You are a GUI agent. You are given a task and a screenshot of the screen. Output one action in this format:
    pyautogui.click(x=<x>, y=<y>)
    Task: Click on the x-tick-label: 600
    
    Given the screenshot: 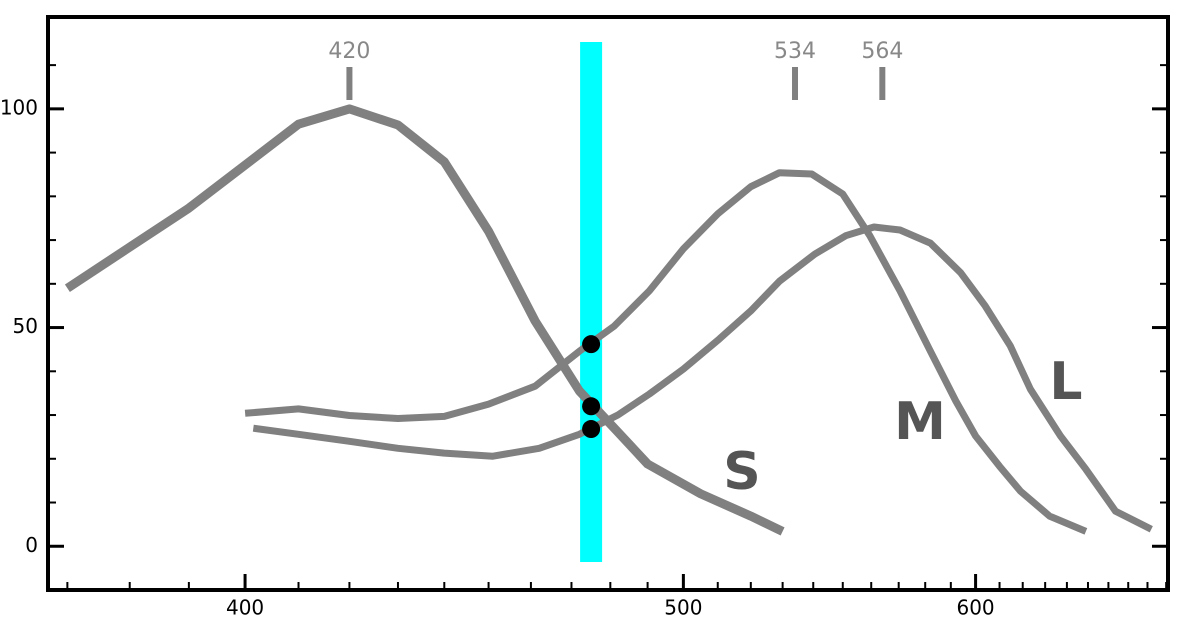 What is the action you would take?
    pyautogui.click(x=975, y=608)
    